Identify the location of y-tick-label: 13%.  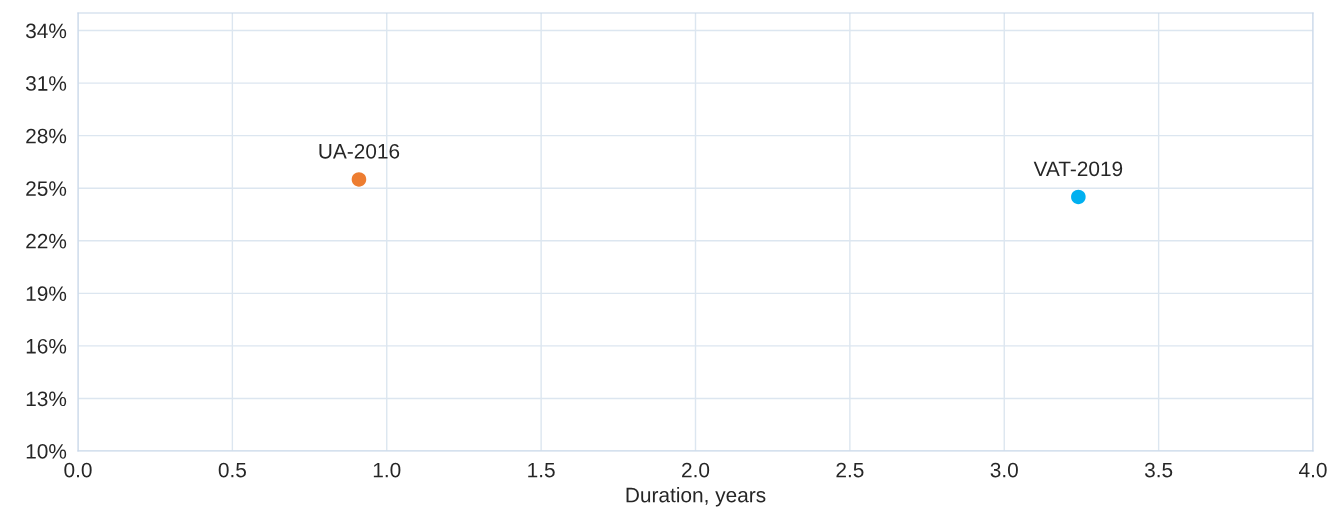
(46, 399).